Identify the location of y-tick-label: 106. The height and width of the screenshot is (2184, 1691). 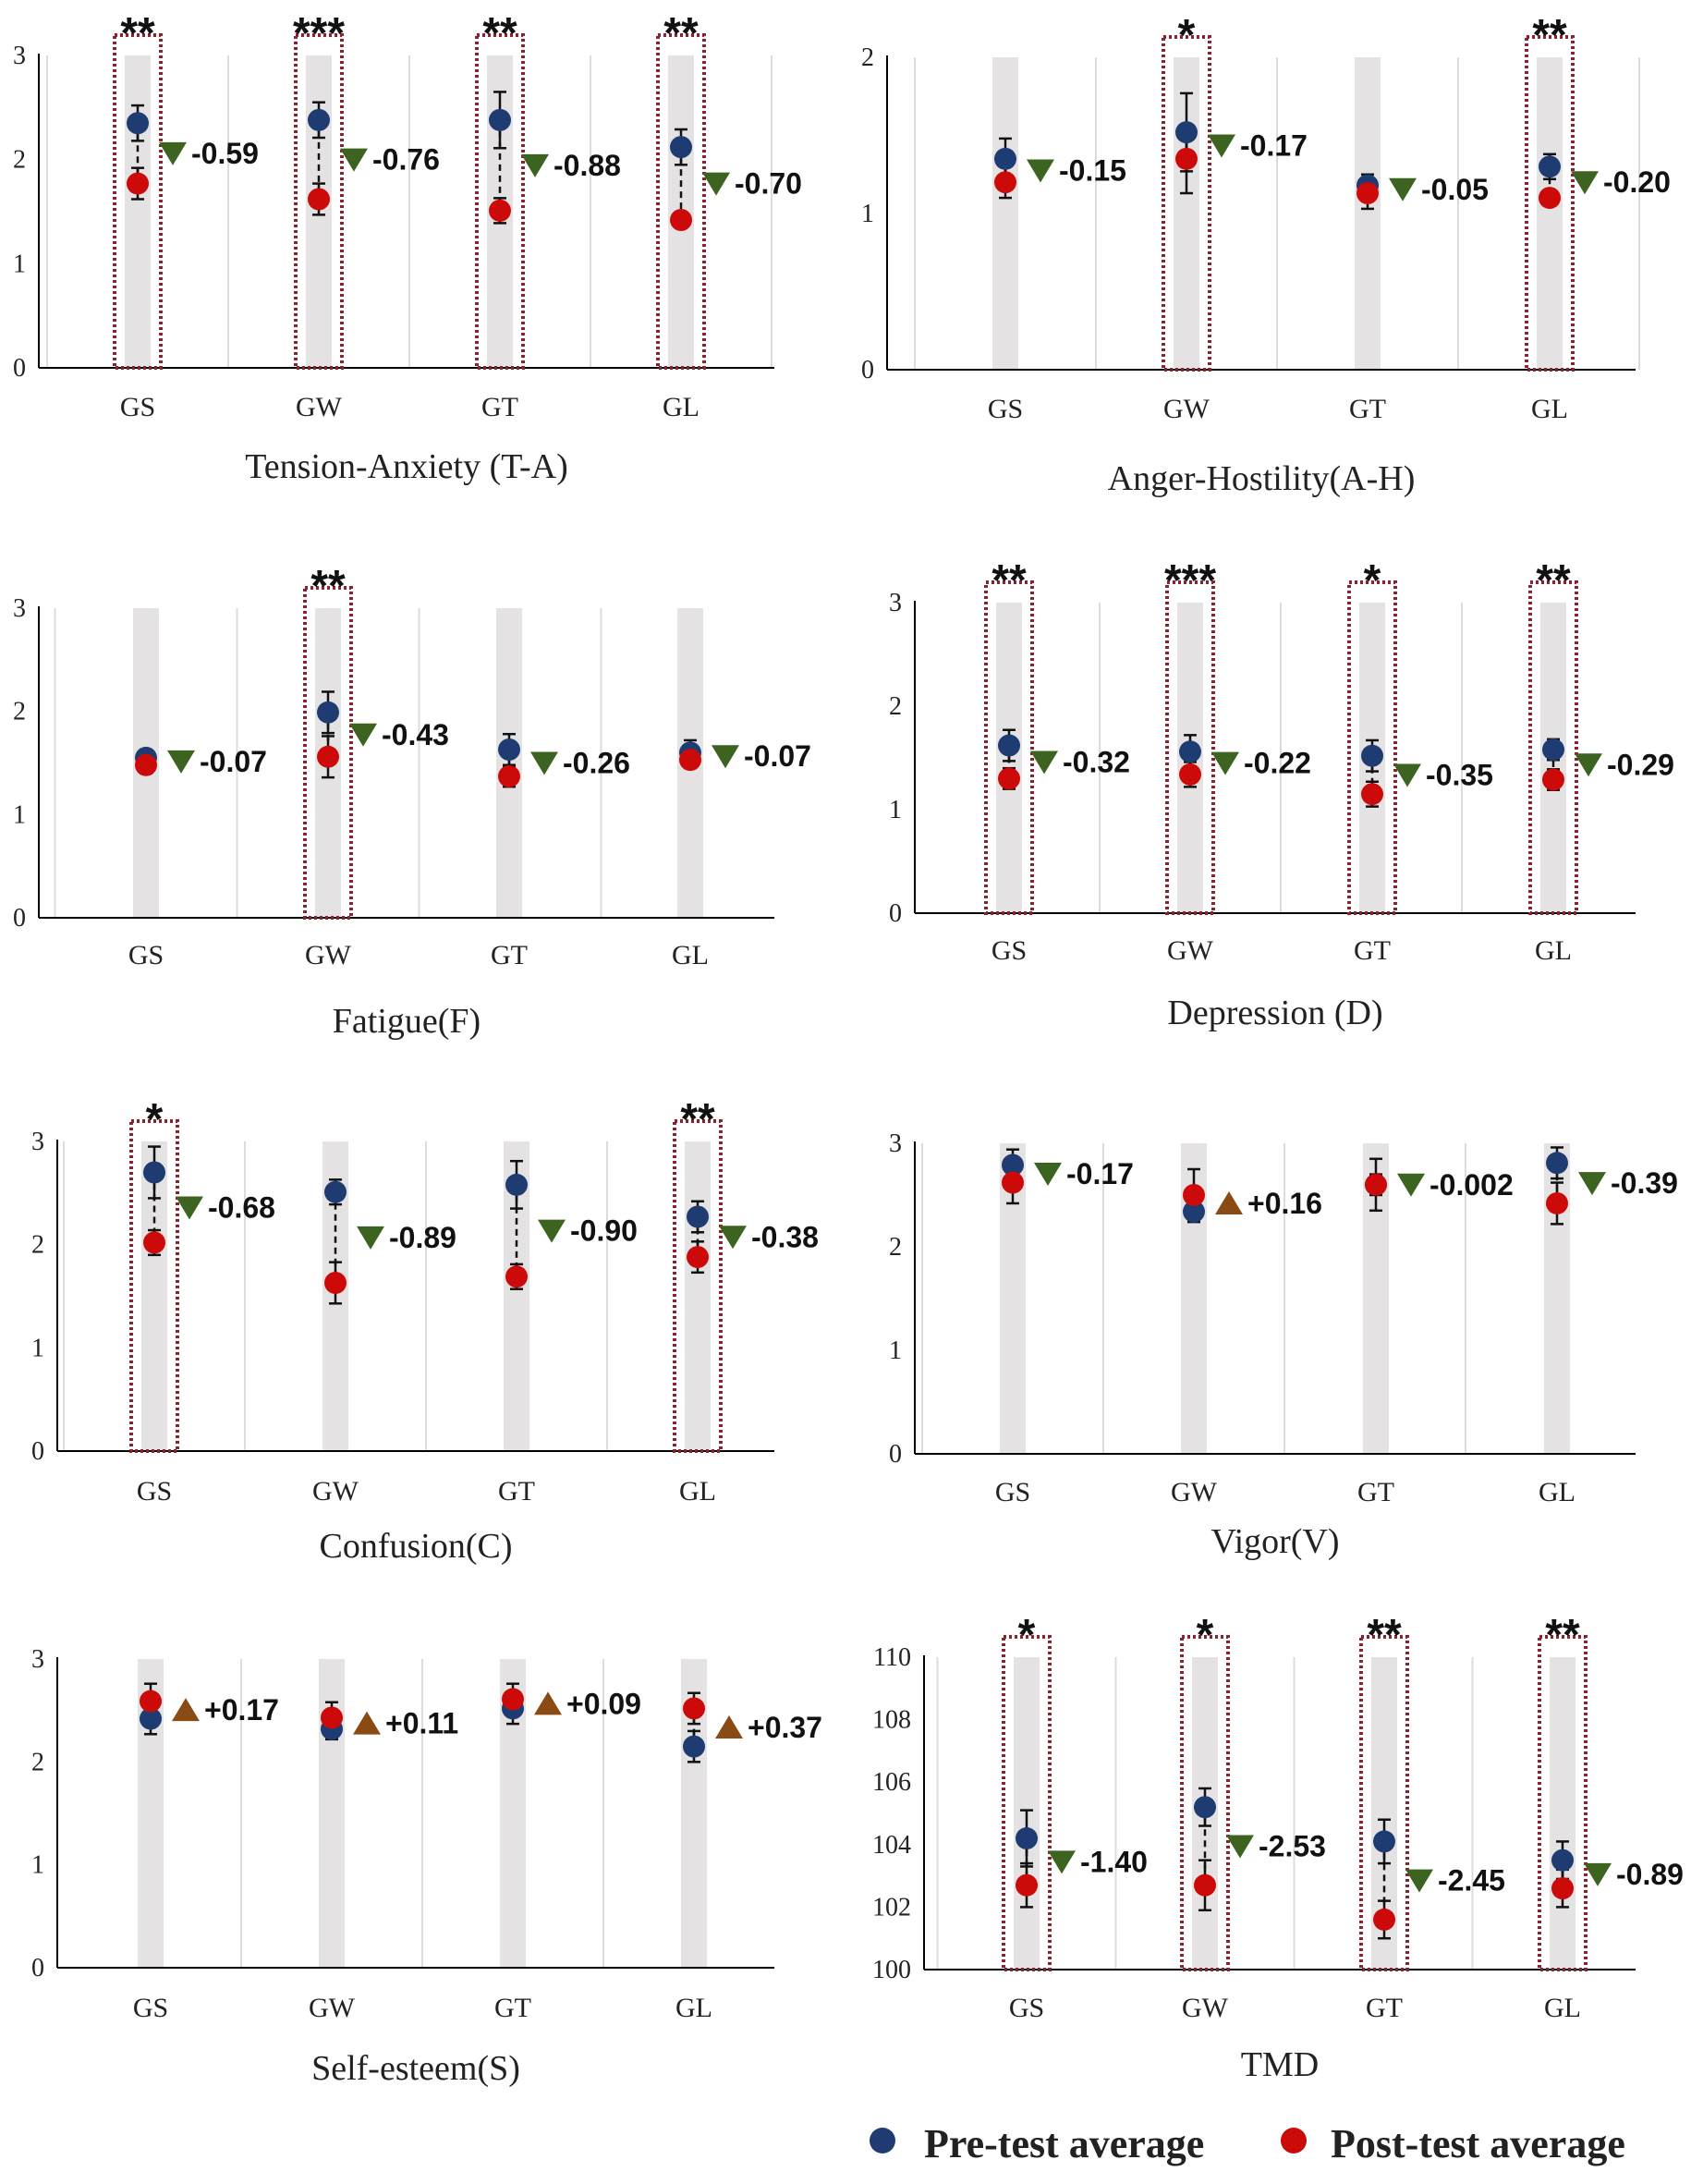
(891, 1782).